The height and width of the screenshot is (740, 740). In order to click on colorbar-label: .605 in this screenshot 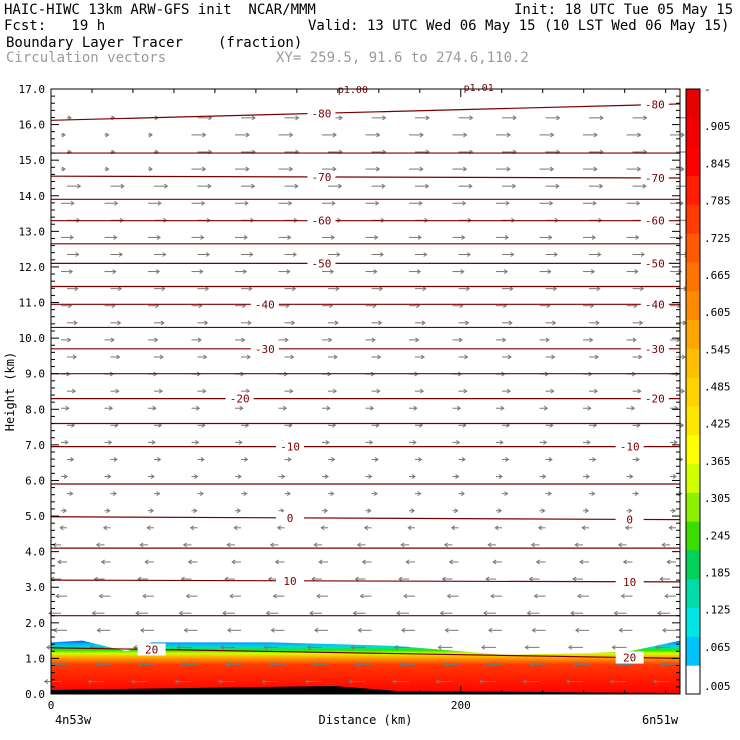, I will do `click(717, 312)`.